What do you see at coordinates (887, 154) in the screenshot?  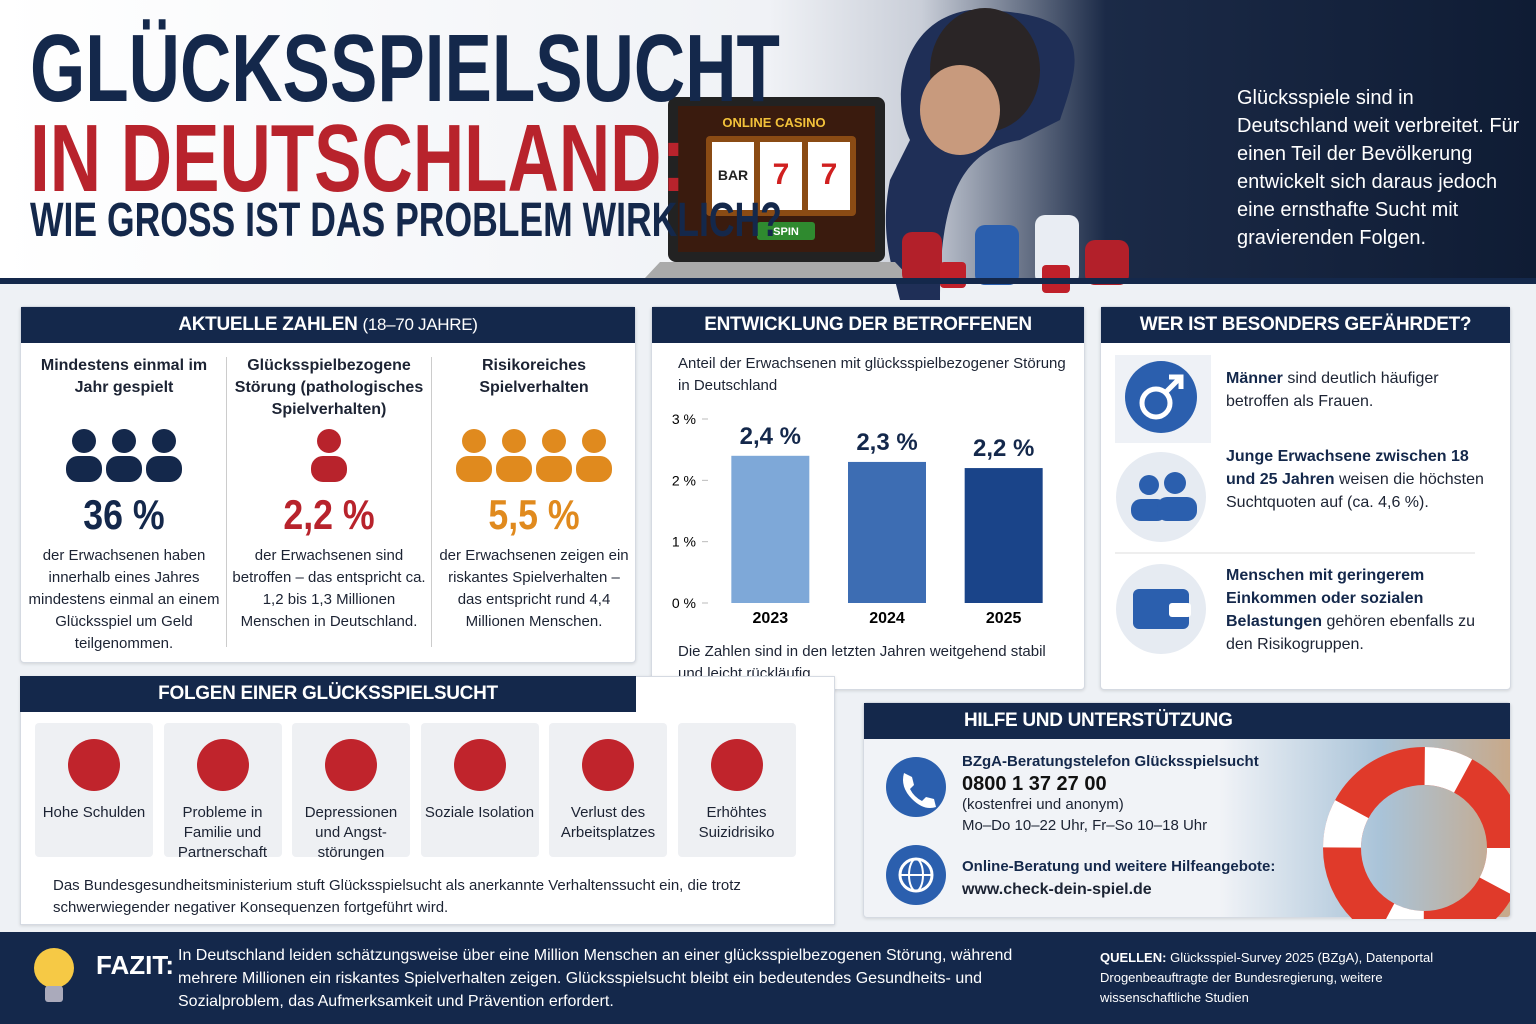 I see `header-illustration: ONLINE CASINO BAR 7 7 SPIN` at bounding box center [887, 154].